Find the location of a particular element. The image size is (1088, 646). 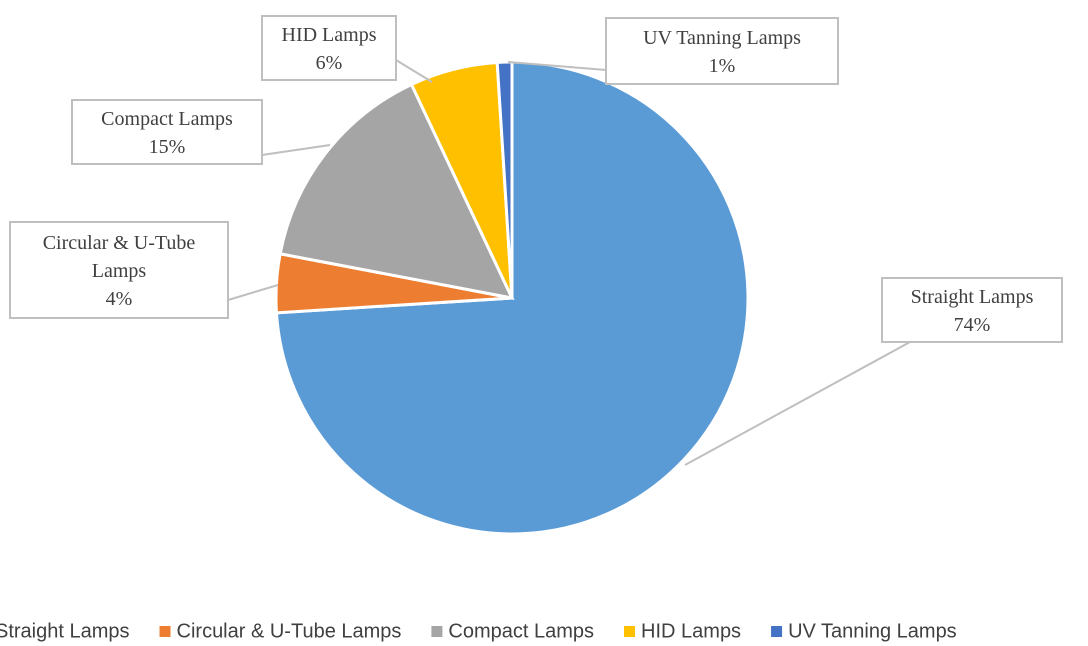

callout-value: 4% is located at coordinates (119, 299).